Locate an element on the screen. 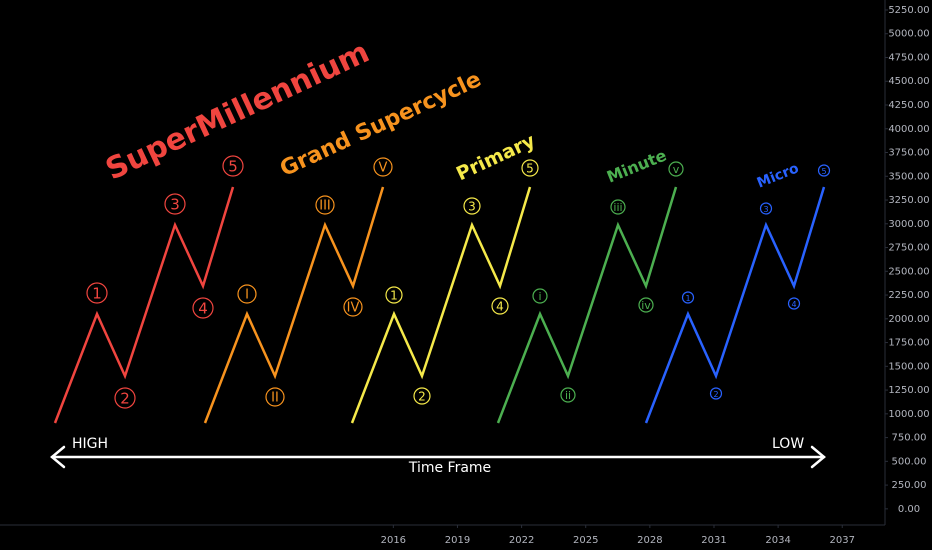 The width and height of the screenshot is (932, 550). x-tick-label: 2028 is located at coordinates (649, 540).